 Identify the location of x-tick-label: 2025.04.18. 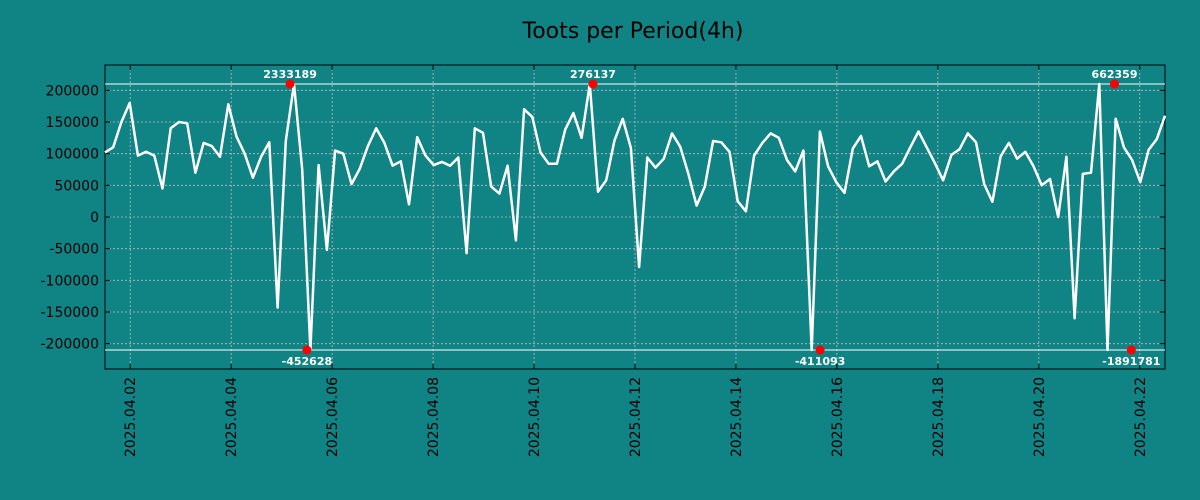
(939, 417).